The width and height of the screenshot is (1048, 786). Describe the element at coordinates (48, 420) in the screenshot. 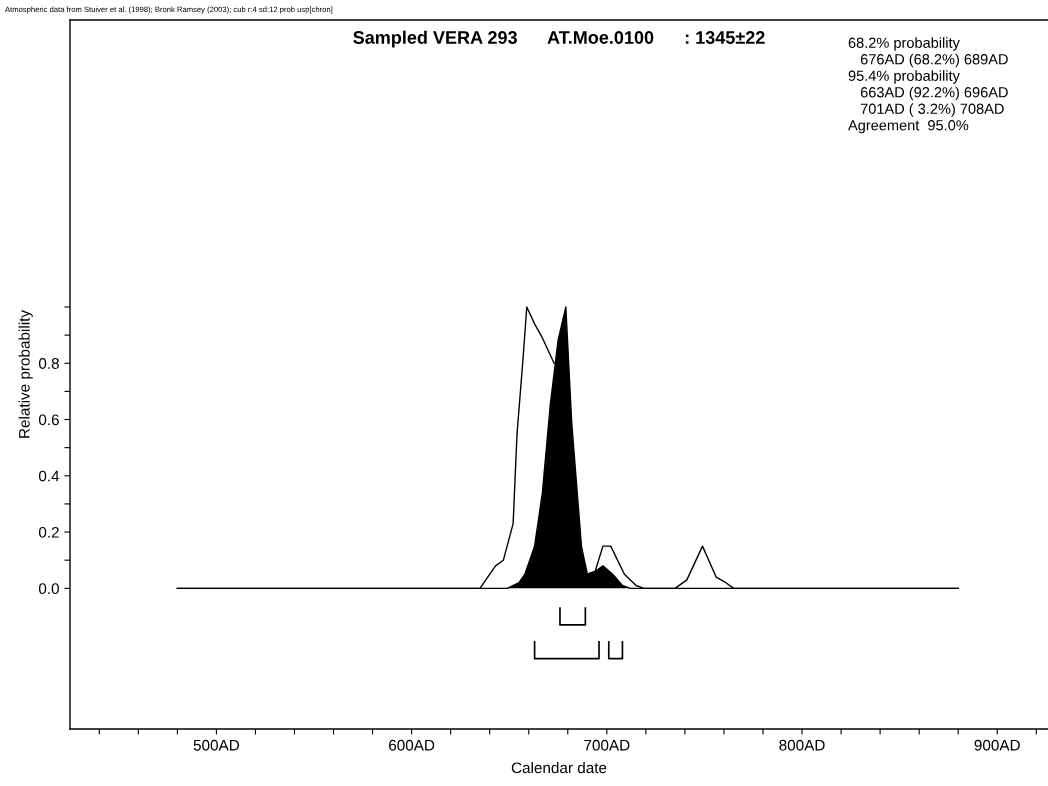

I see `y-tick-label: 0.6` at that location.